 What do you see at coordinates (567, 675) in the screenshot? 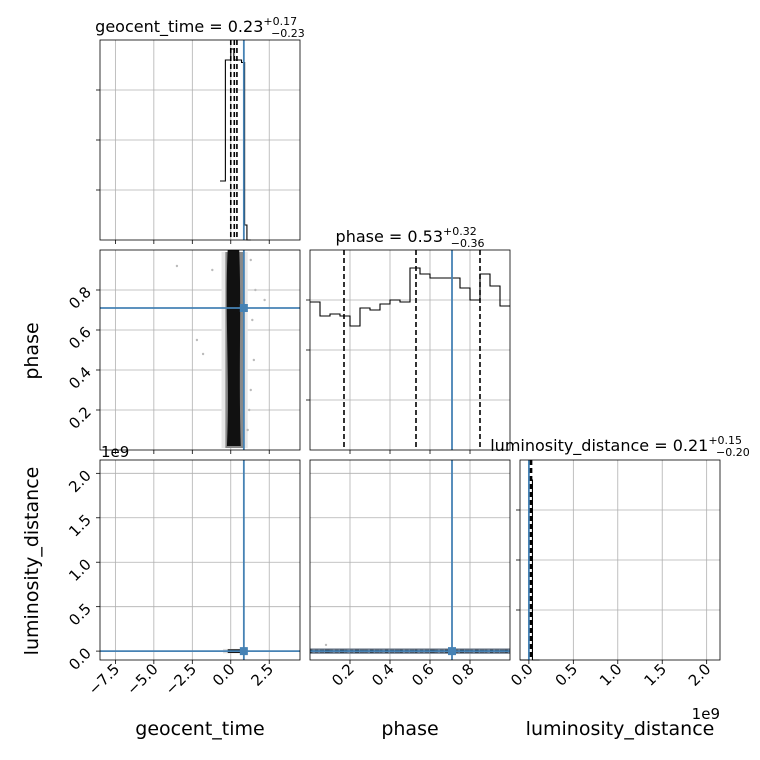
I see `xtick-luminosity-distance: 0.5` at bounding box center [567, 675].